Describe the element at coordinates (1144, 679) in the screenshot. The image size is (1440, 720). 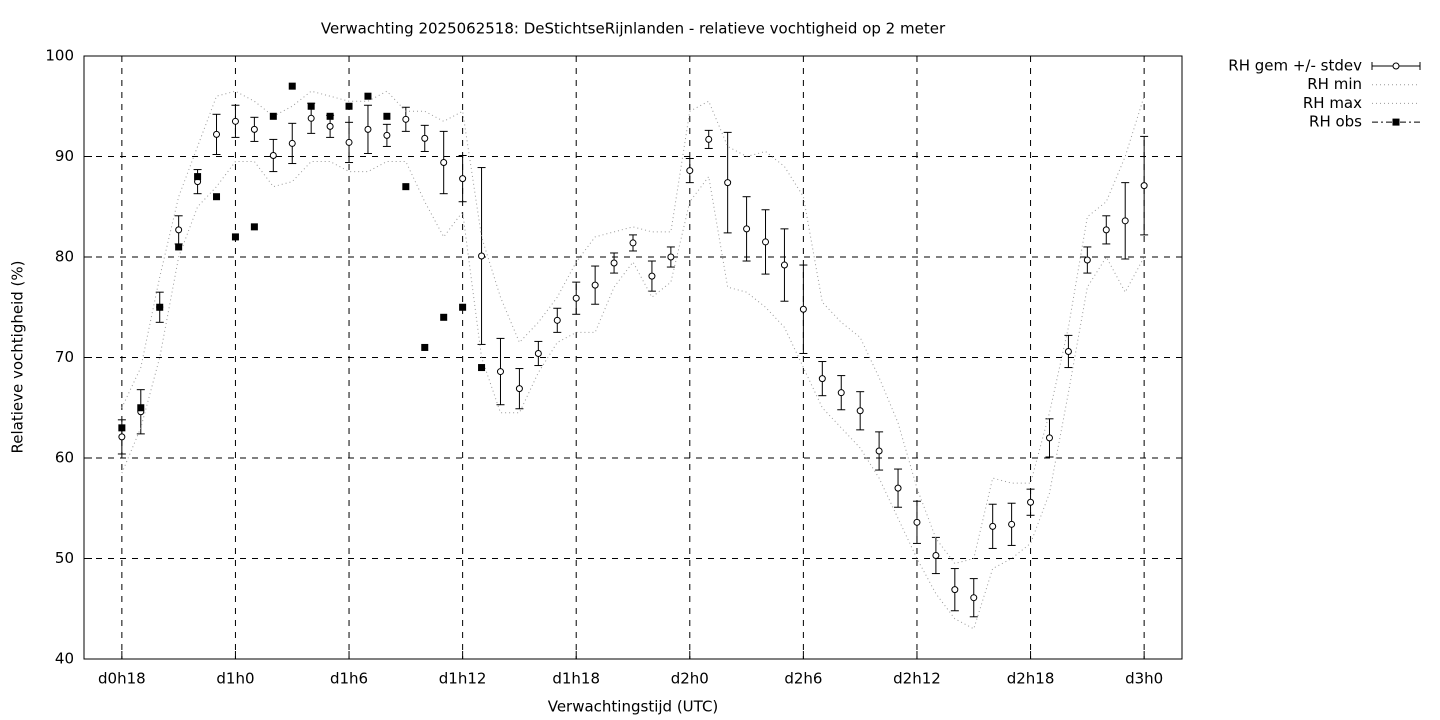
I see `x-tick-label: d3h0` at that location.